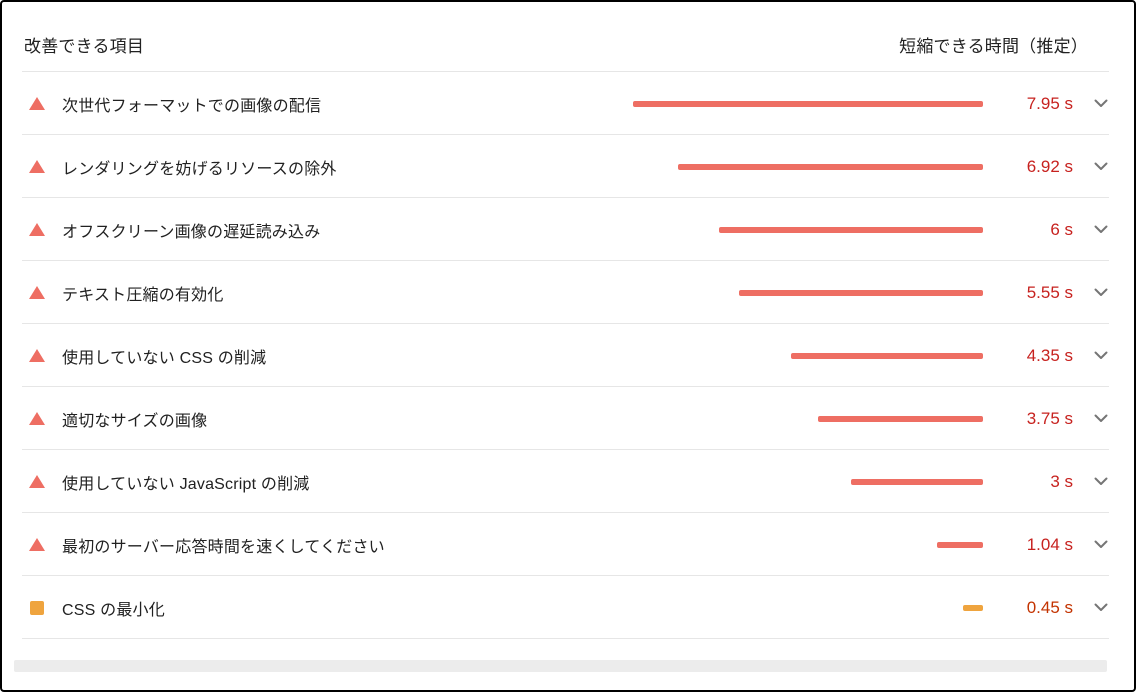 Image resolution: width=1136 pixels, height=692 pixels. I want to click on savings-value: 3 s, so click(1061, 481).